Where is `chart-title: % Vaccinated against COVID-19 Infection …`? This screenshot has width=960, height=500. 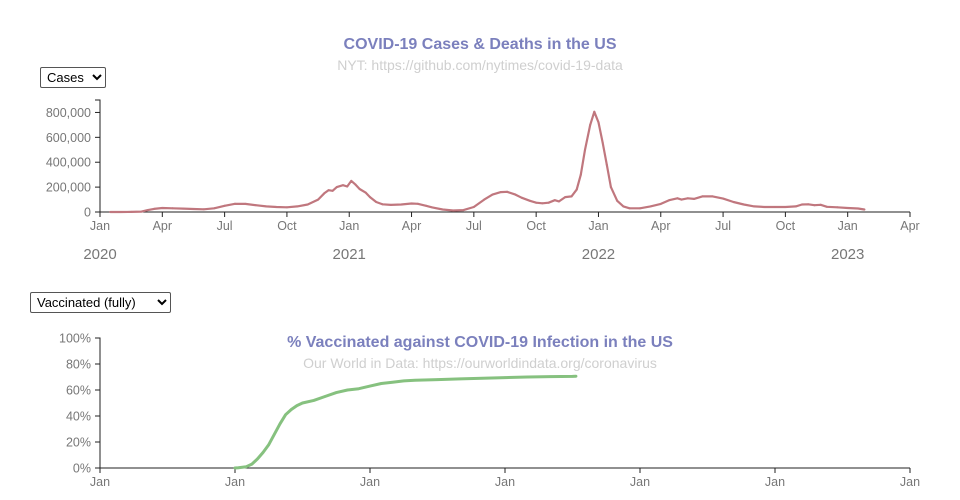
chart-title: % Vaccinated against COVID-19 Infection … is located at coordinates (480, 342).